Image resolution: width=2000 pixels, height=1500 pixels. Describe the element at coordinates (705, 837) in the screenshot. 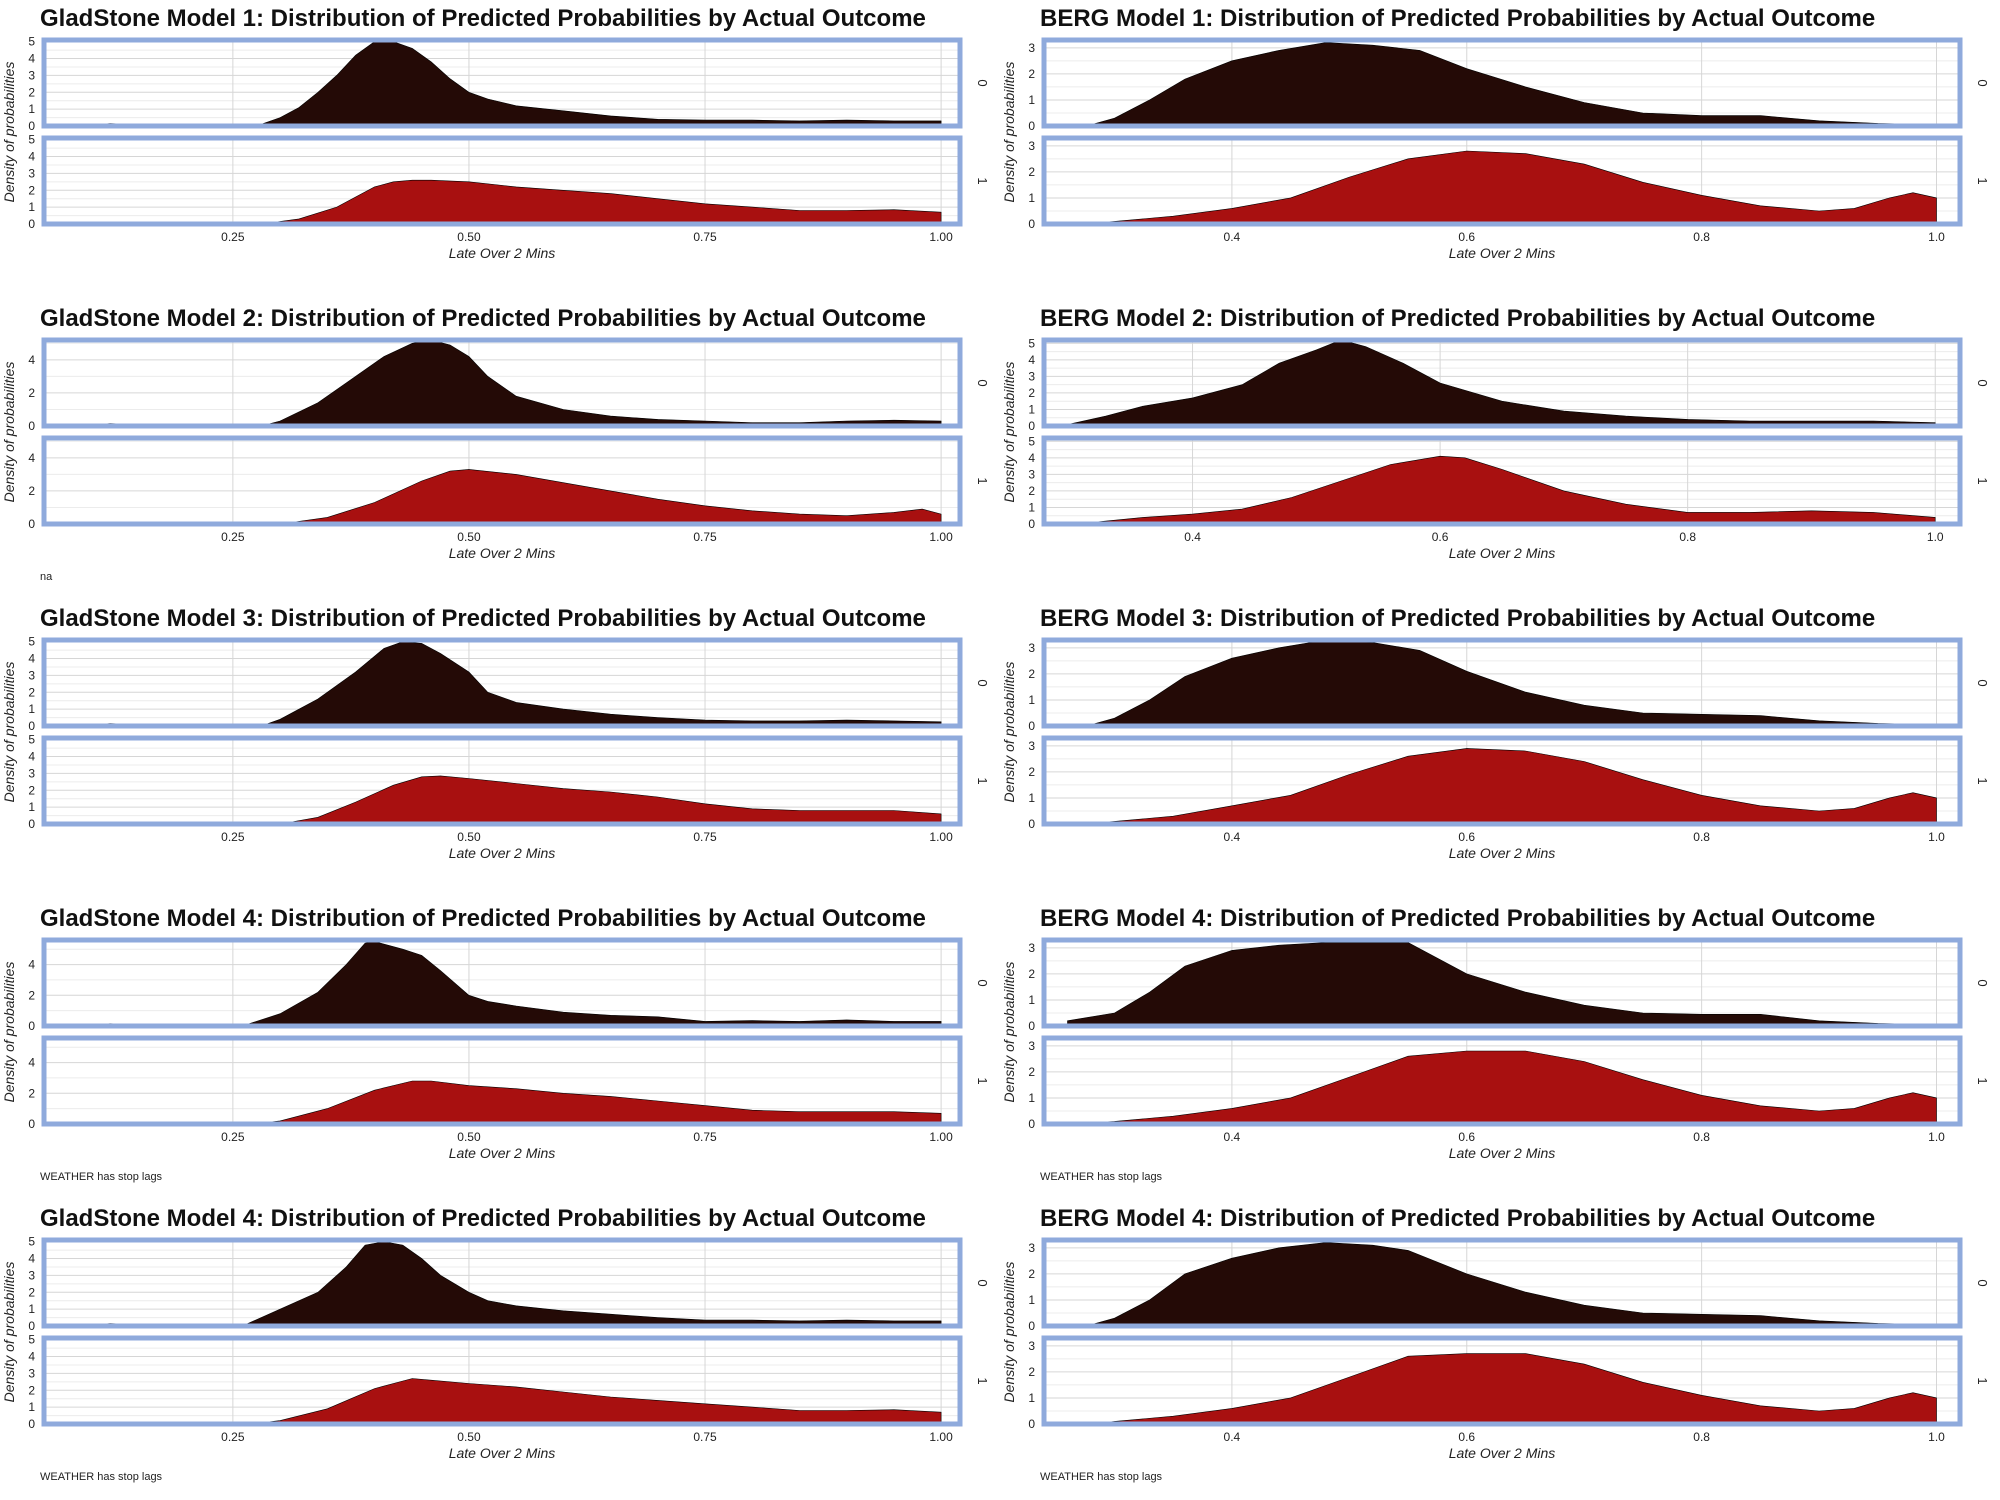

I see `x-tick-label: 0.75` at that location.